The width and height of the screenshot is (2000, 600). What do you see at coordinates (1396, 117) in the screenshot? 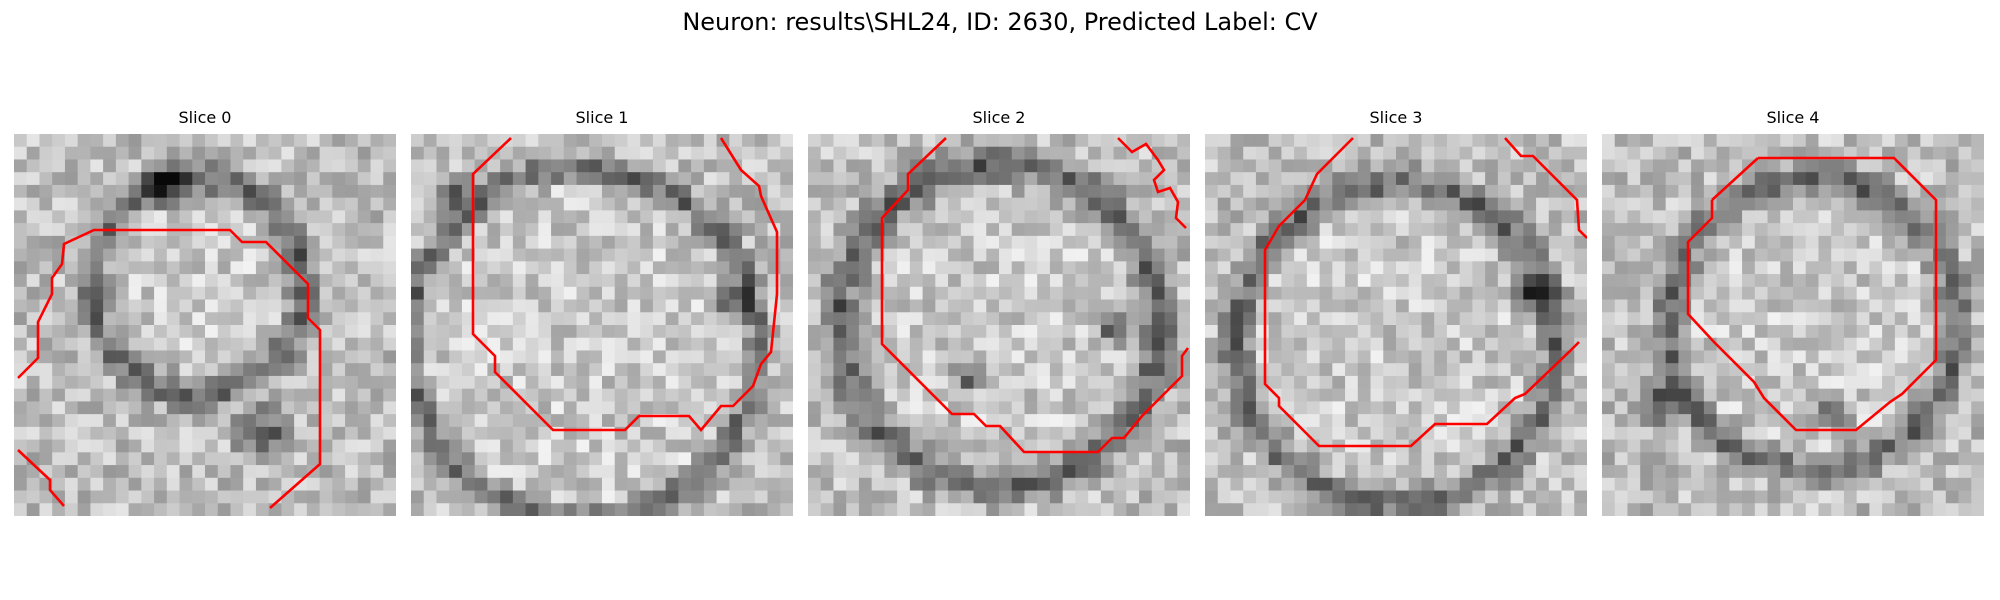
I see `slice-title: Slice 3` at bounding box center [1396, 117].